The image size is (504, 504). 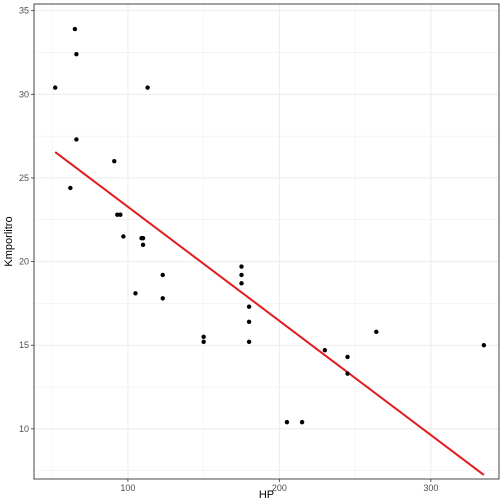 What do you see at coordinates (127, 488) in the screenshot?
I see `x-tick-label: 100` at bounding box center [127, 488].